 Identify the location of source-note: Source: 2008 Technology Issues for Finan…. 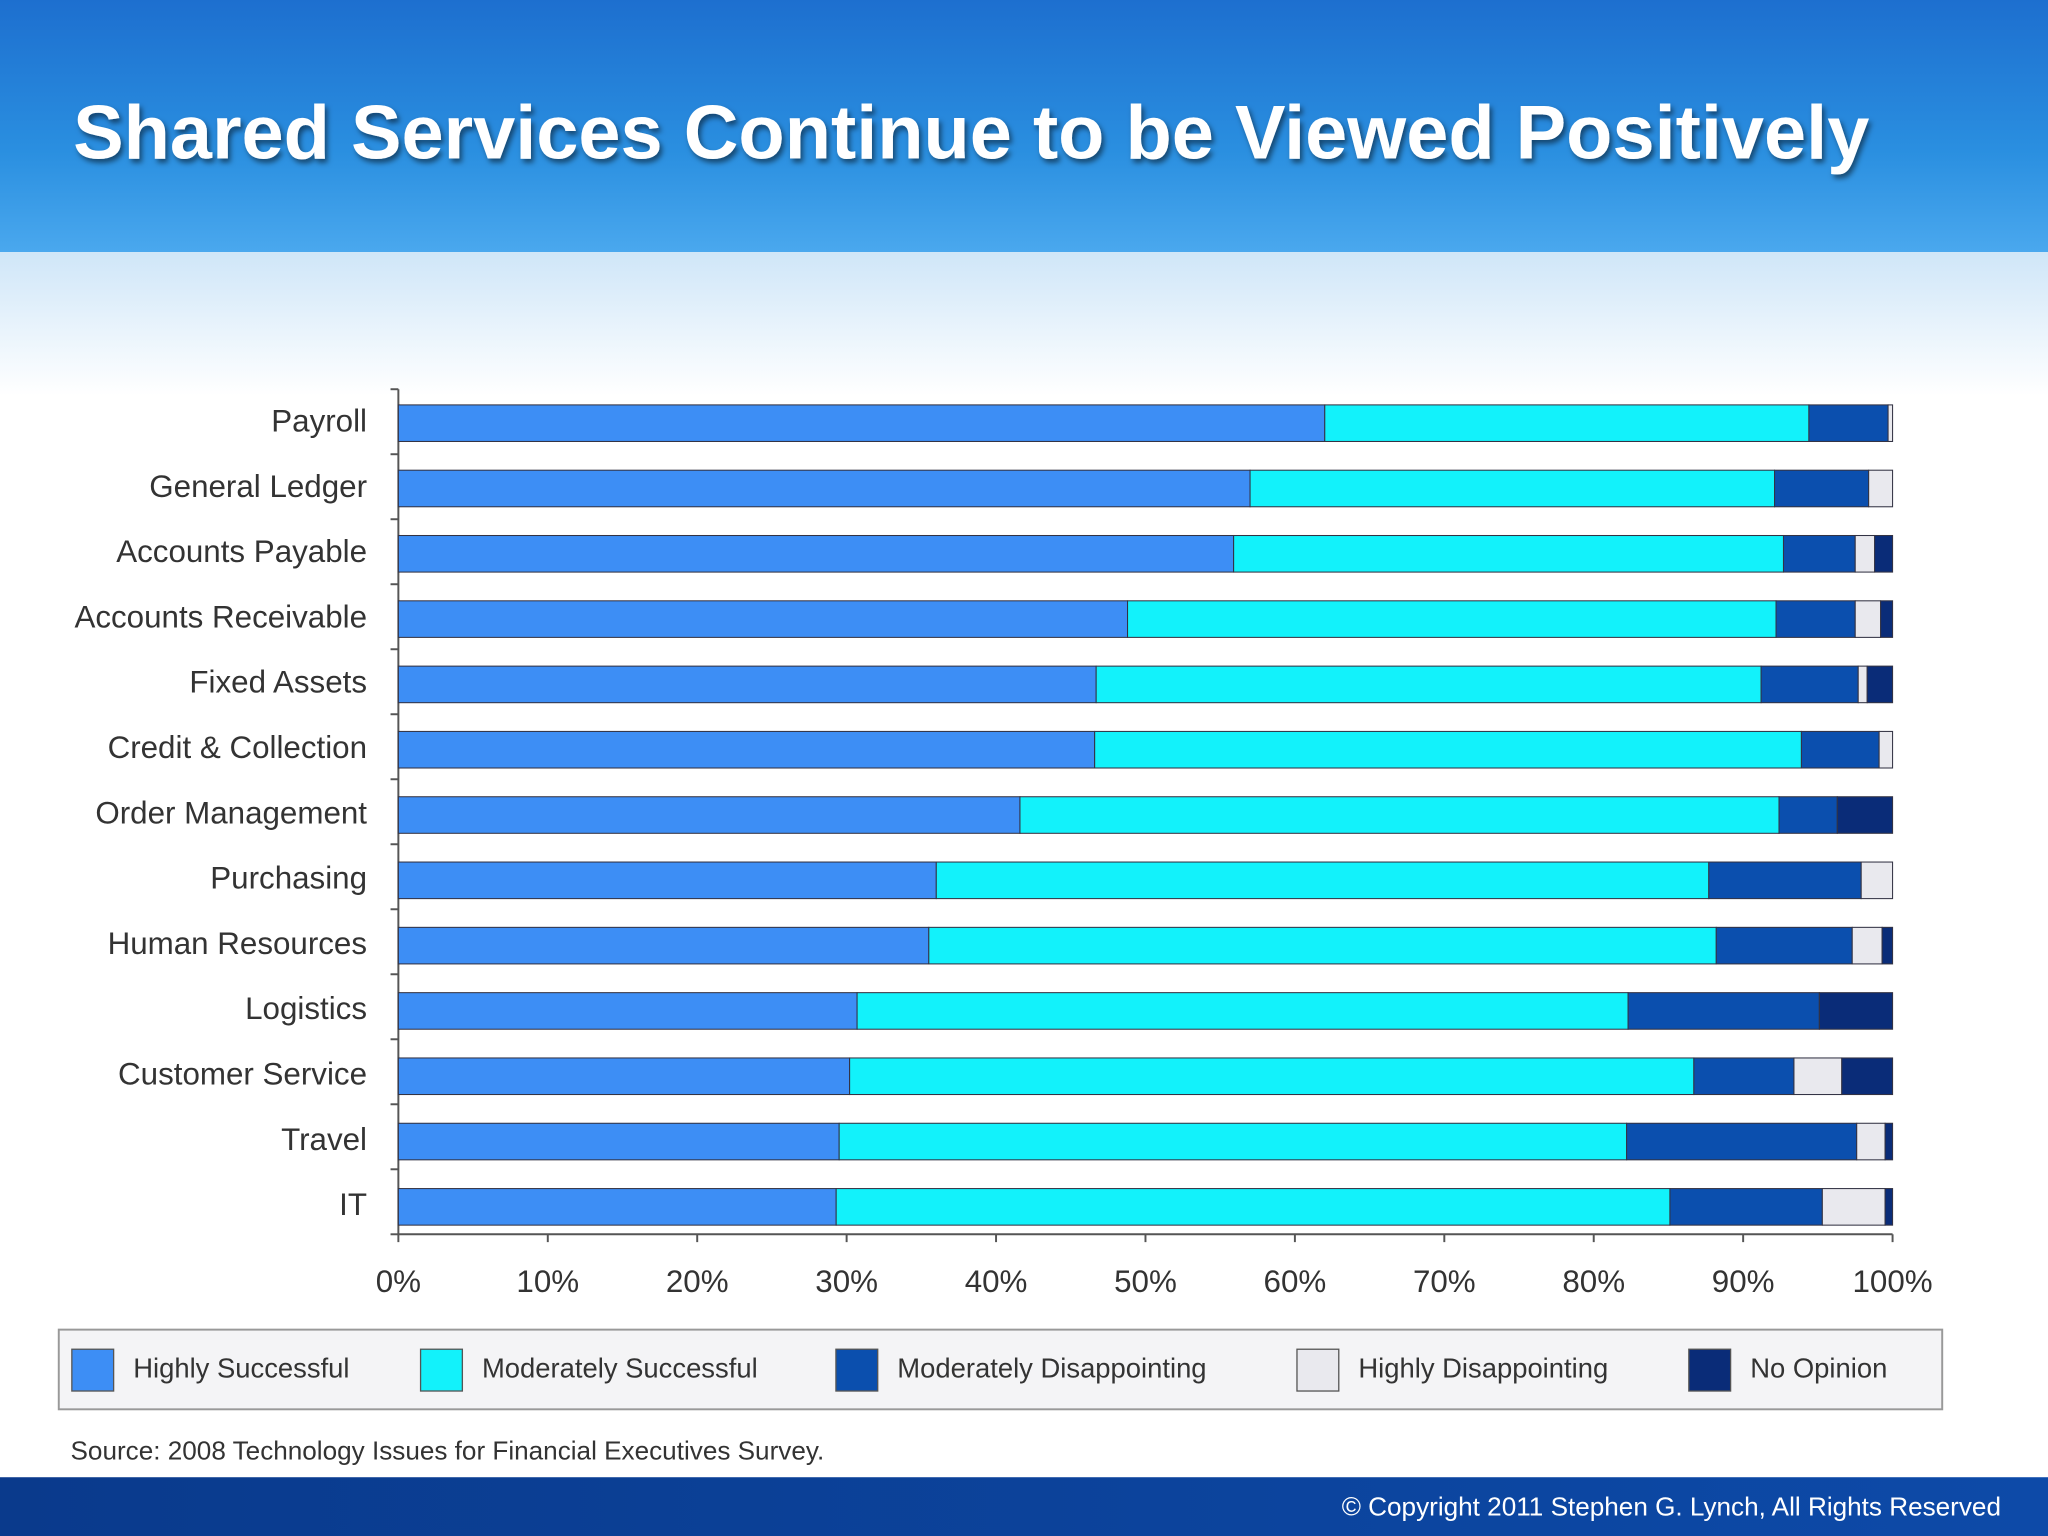
(448, 1450).